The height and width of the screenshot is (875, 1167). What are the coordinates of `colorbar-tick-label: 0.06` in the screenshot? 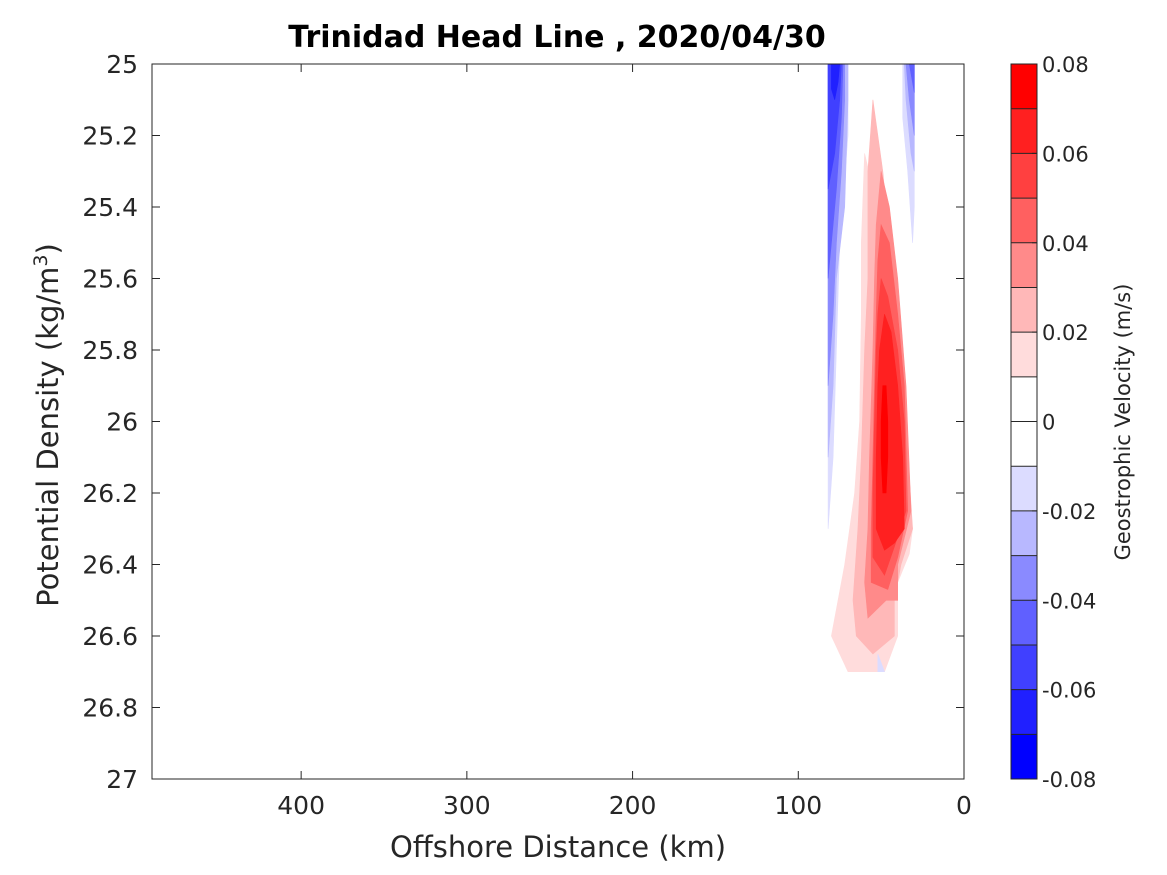 It's located at (1065, 154).